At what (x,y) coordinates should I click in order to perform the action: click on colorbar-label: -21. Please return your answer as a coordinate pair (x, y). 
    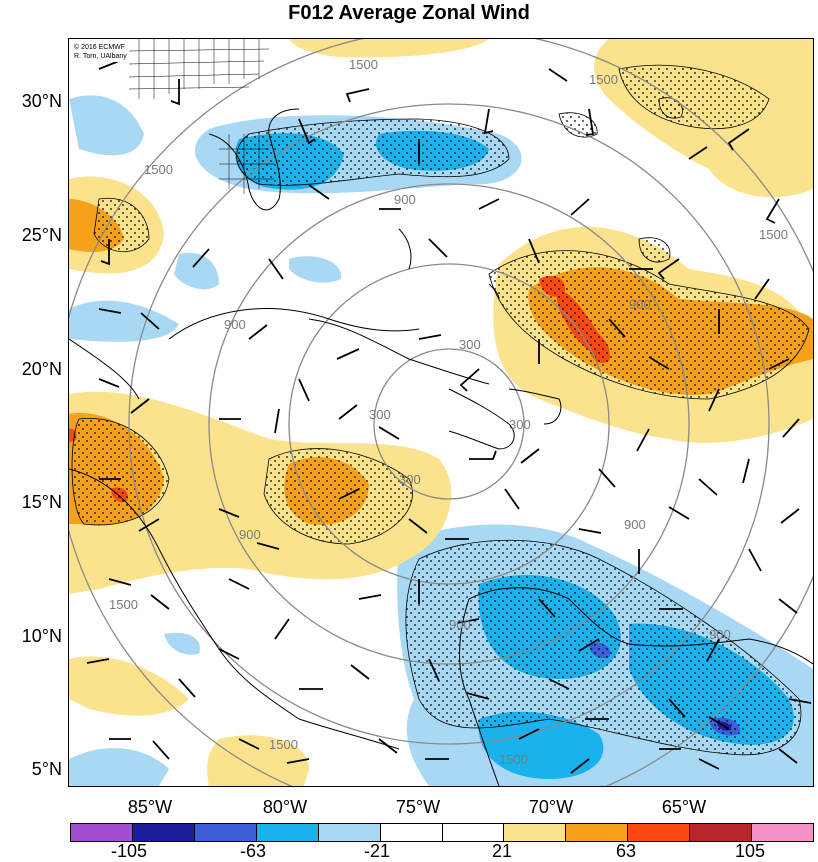
    Looking at the image, I should click on (376, 851).